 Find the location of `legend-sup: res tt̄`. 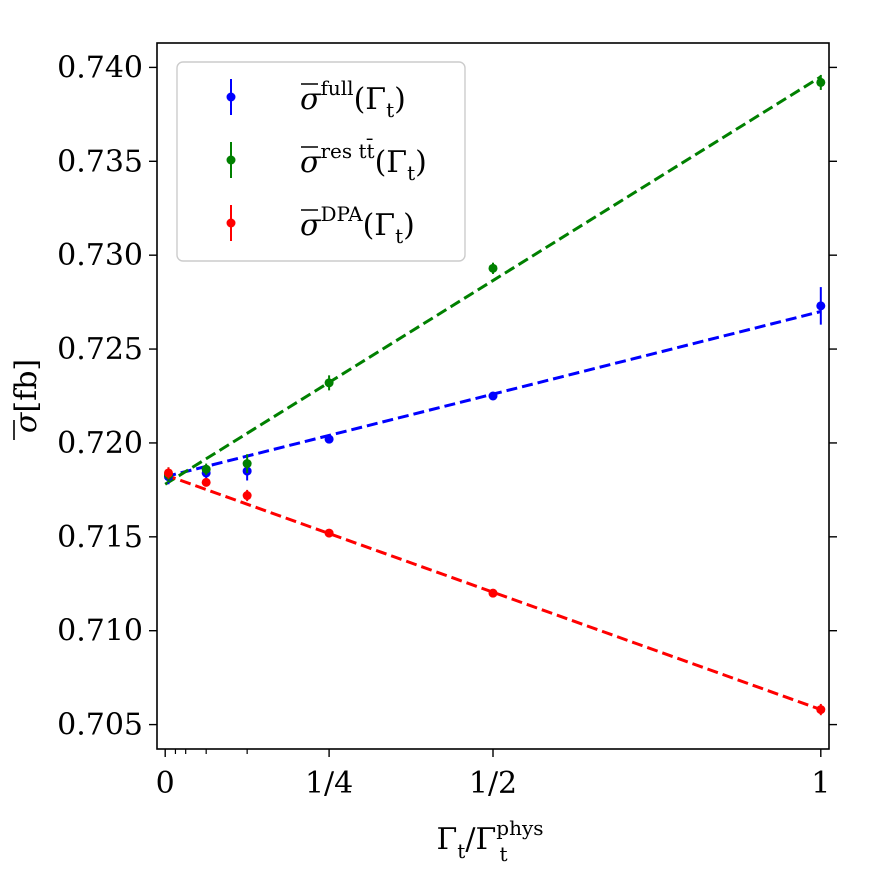

legend-sup: res tt̄ is located at coordinates (347, 150).